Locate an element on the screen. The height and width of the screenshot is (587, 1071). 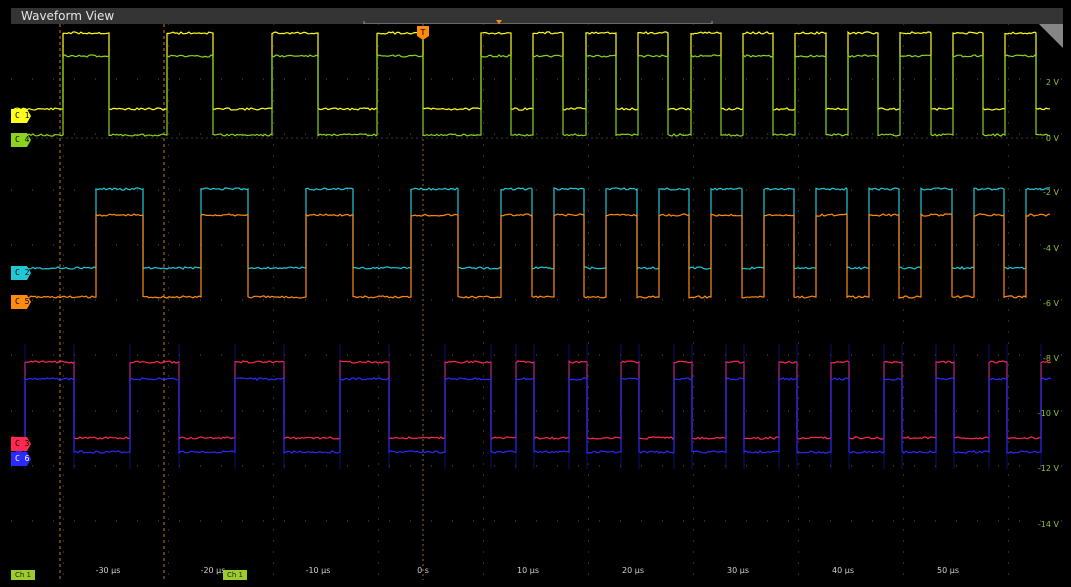
waveform-c5 is located at coordinates (531, 255).